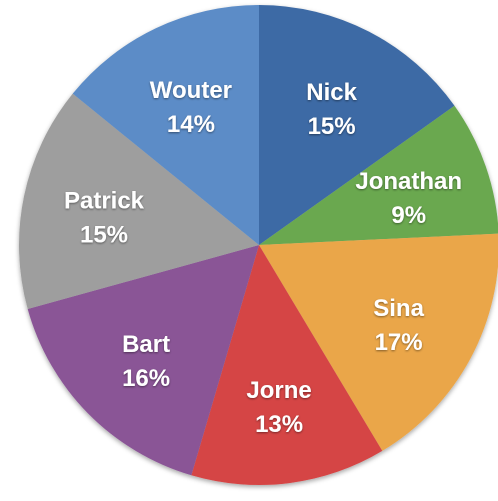 Image resolution: width=498 pixels, height=501 pixels. Describe the element at coordinates (408, 181) in the screenshot. I see `slice-name-label: Jonathan` at that location.